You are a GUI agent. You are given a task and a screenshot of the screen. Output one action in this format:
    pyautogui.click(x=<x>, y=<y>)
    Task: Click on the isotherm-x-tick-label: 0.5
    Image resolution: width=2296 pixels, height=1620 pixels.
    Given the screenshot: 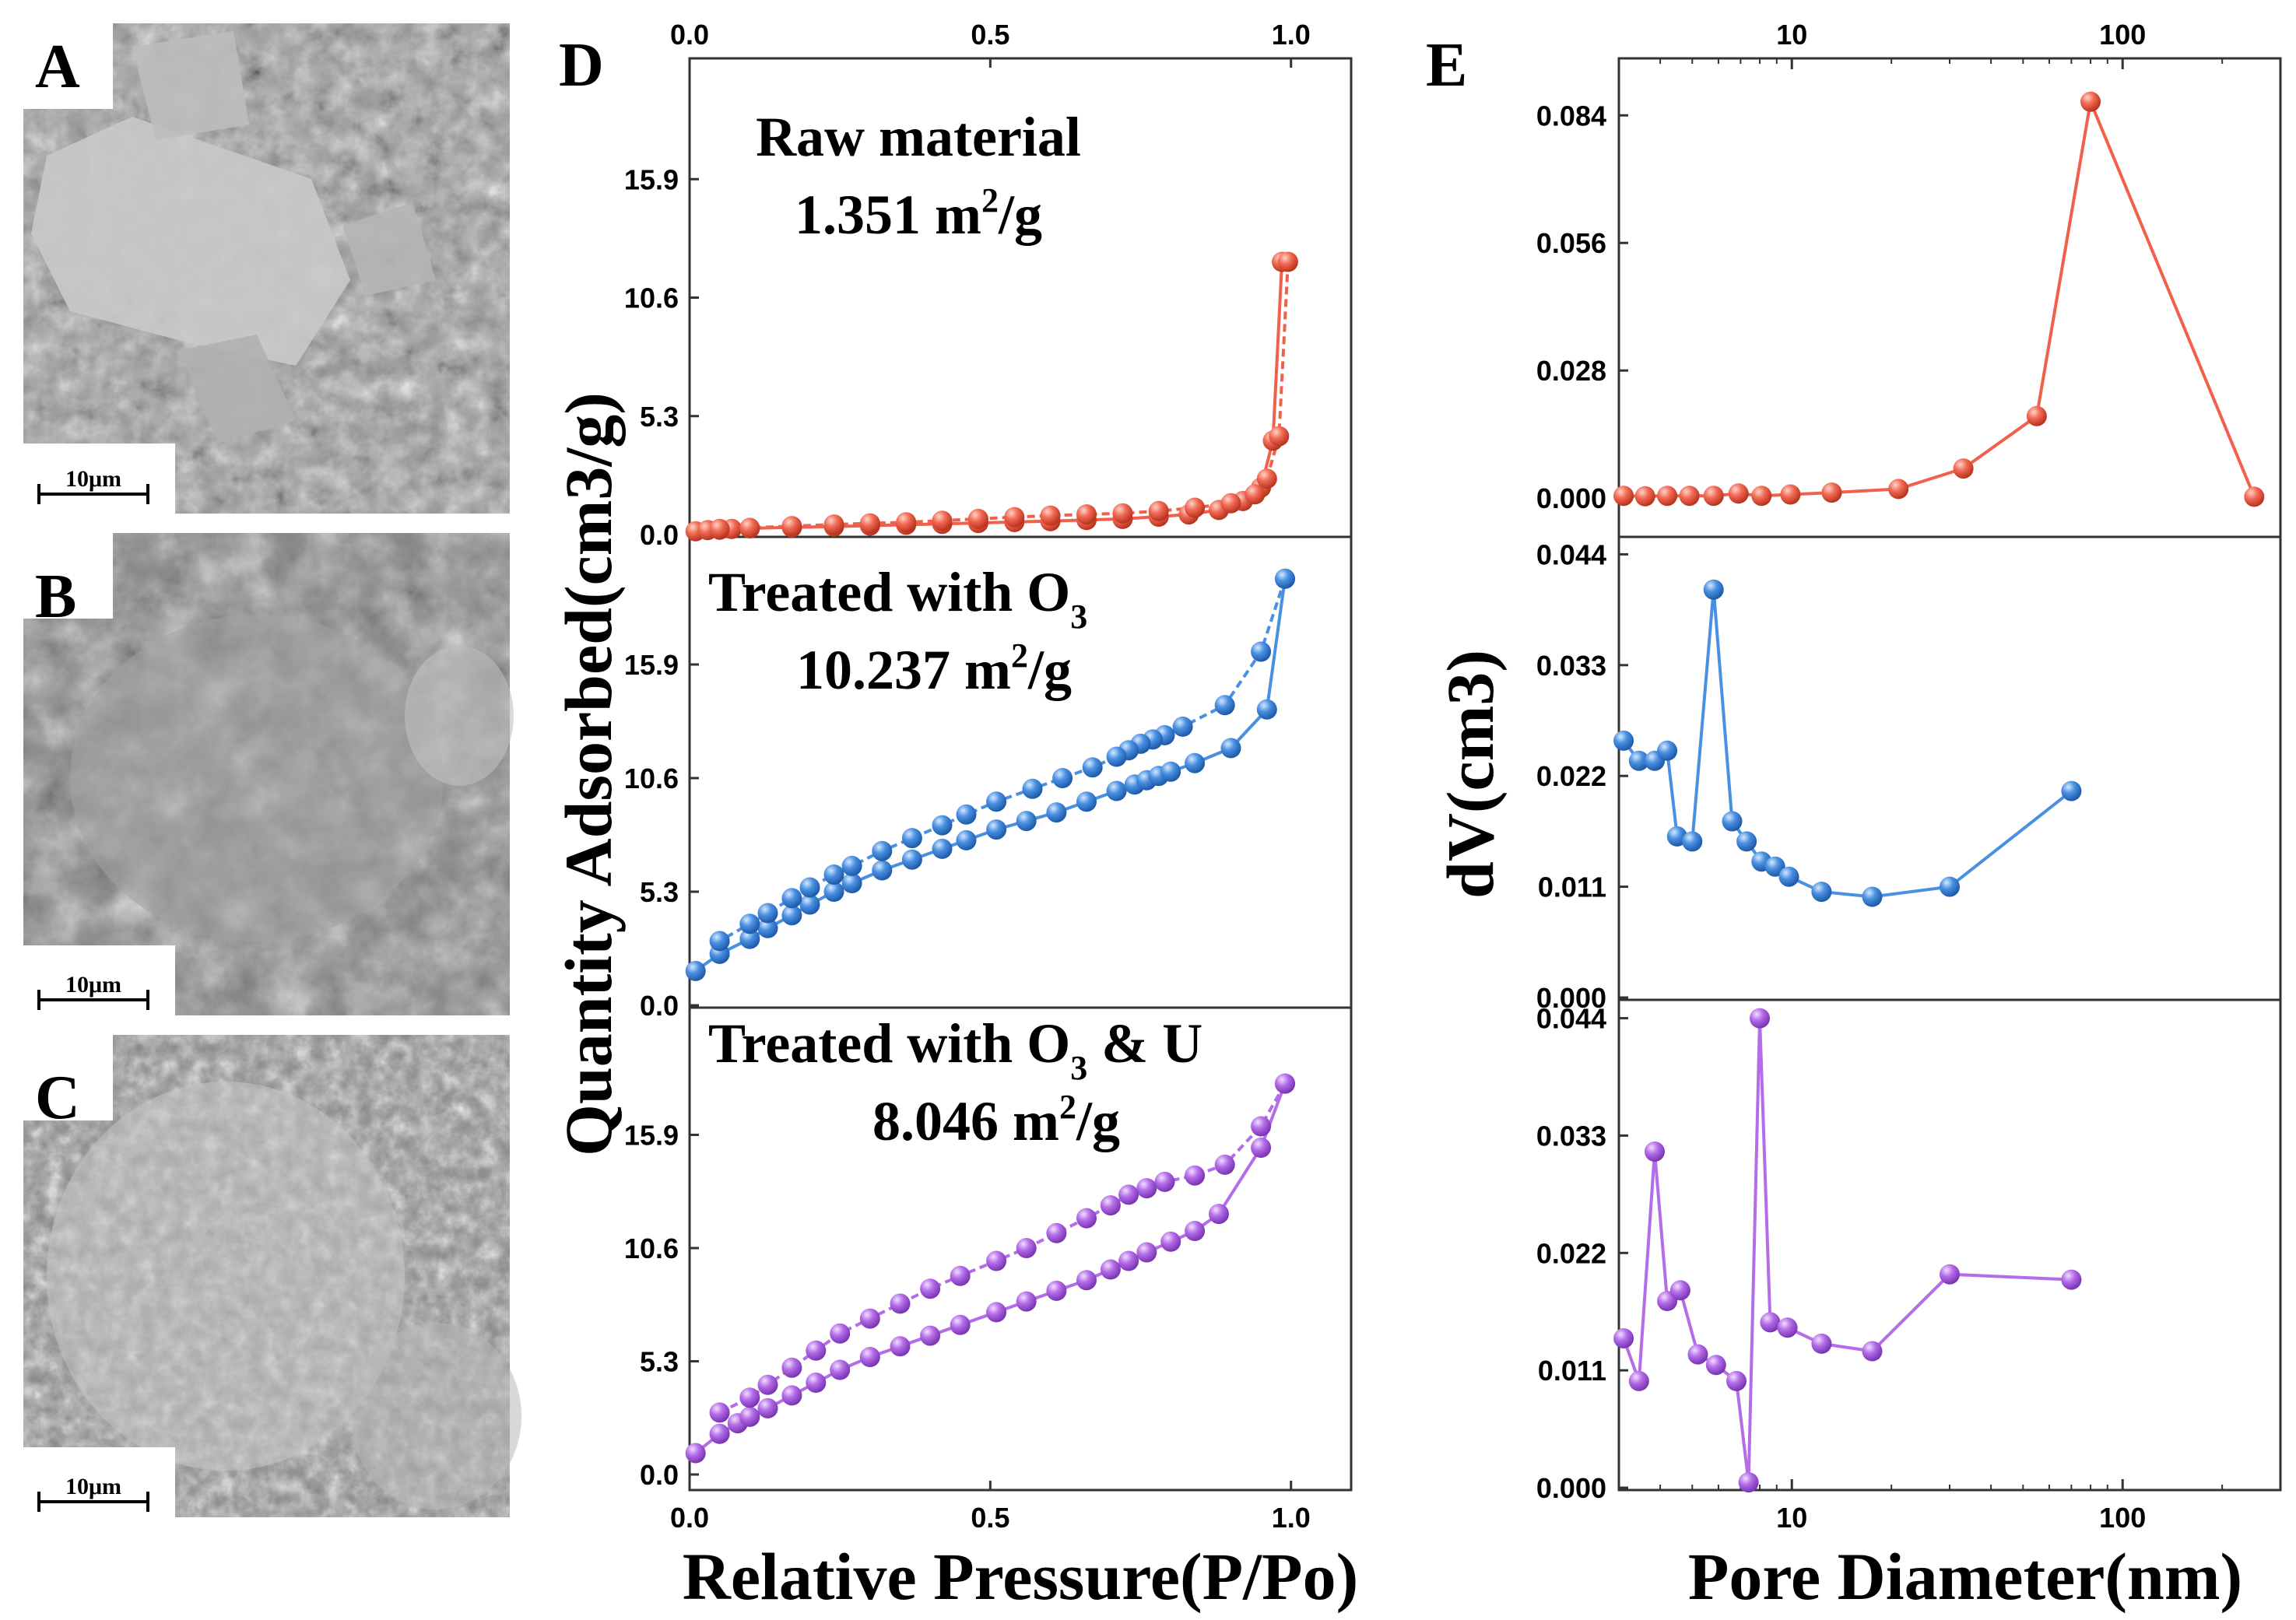 What is the action you would take?
    pyautogui.click(x=990, y=1518)
    